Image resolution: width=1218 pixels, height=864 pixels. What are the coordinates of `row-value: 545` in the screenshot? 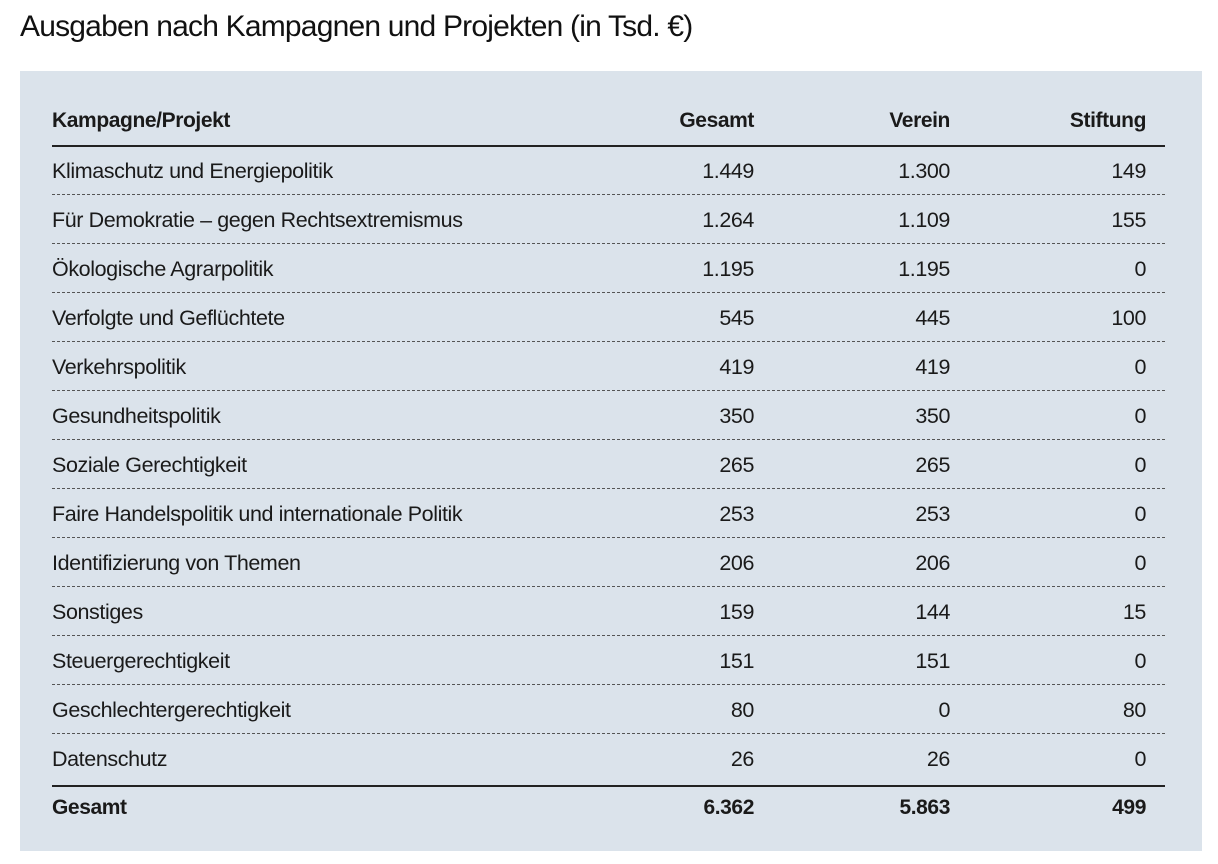 It's located at (736, 318).